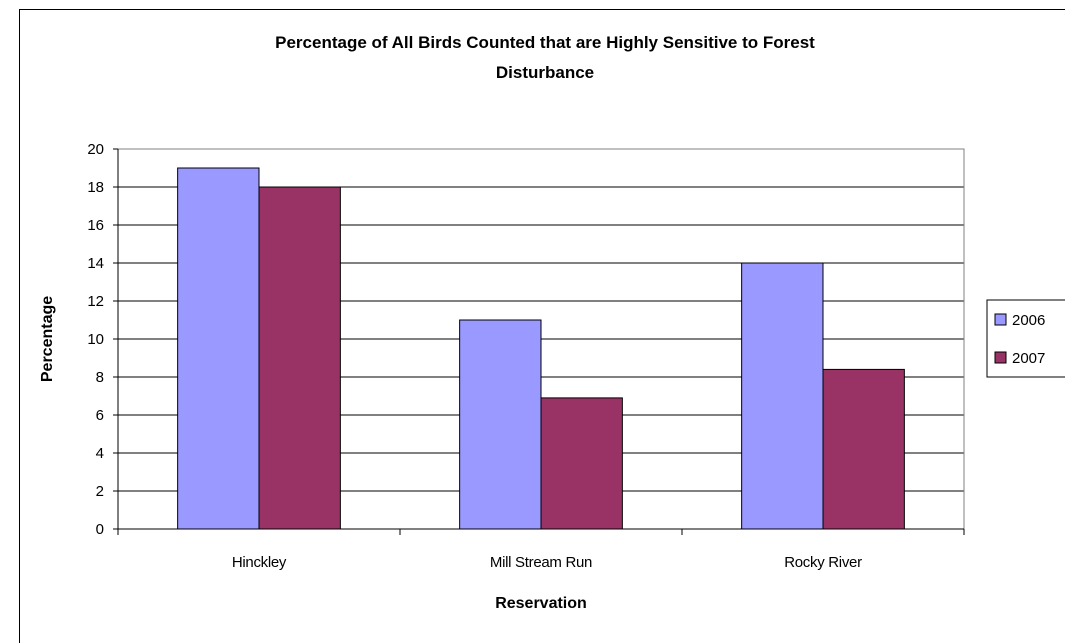 Image resolution: width=1065 pixels, height=643 pixels. I want to click on y-tick-label: 6, so click(100, 415).